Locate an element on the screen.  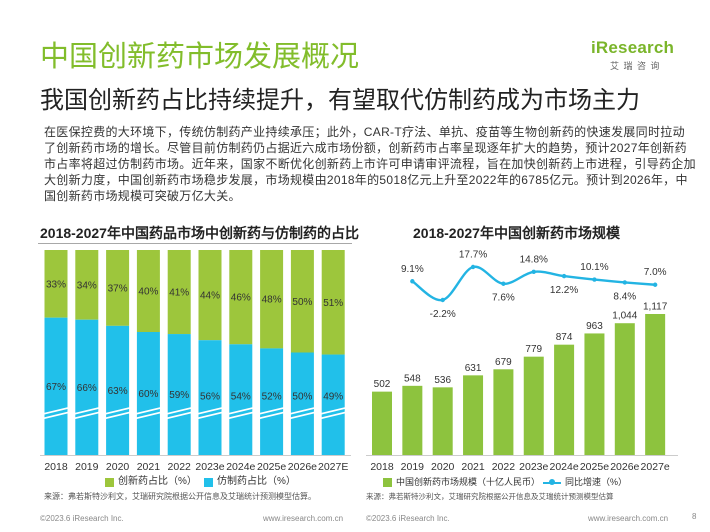
market-size-value-label: 874 is located at coordinates (564, 337).